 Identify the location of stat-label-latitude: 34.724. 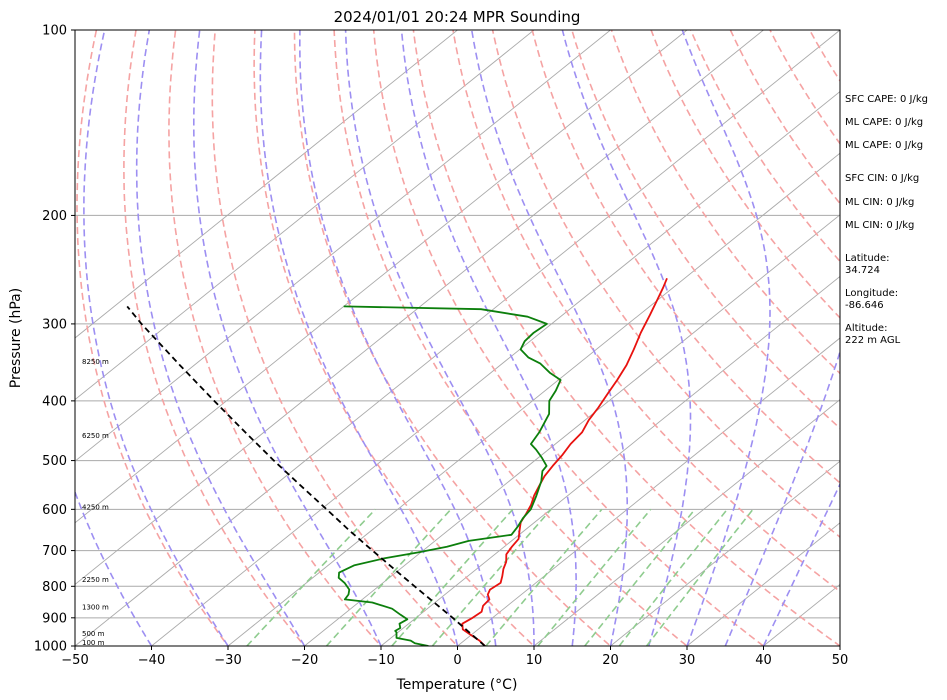
(862, 270).